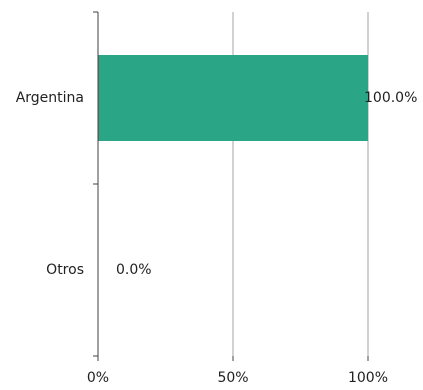  Describe the element at coordinates (368, 378) in the screenshot. I see `x-tick-label-100: 100%` at that location.